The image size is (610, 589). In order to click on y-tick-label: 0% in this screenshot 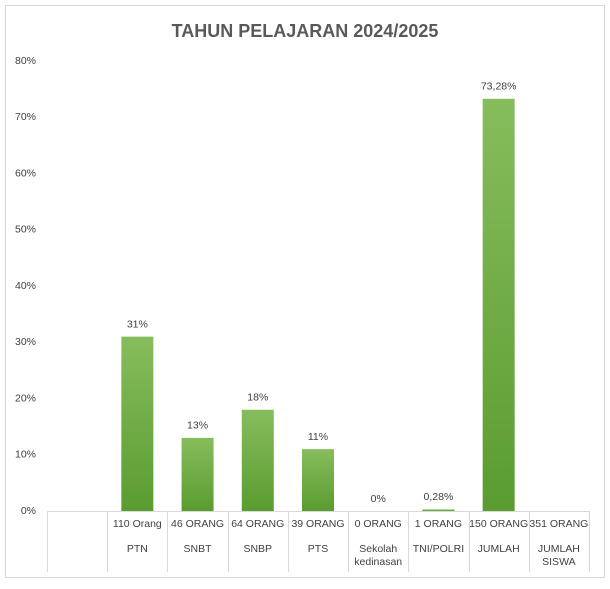, I will do `click(28, 511)`.